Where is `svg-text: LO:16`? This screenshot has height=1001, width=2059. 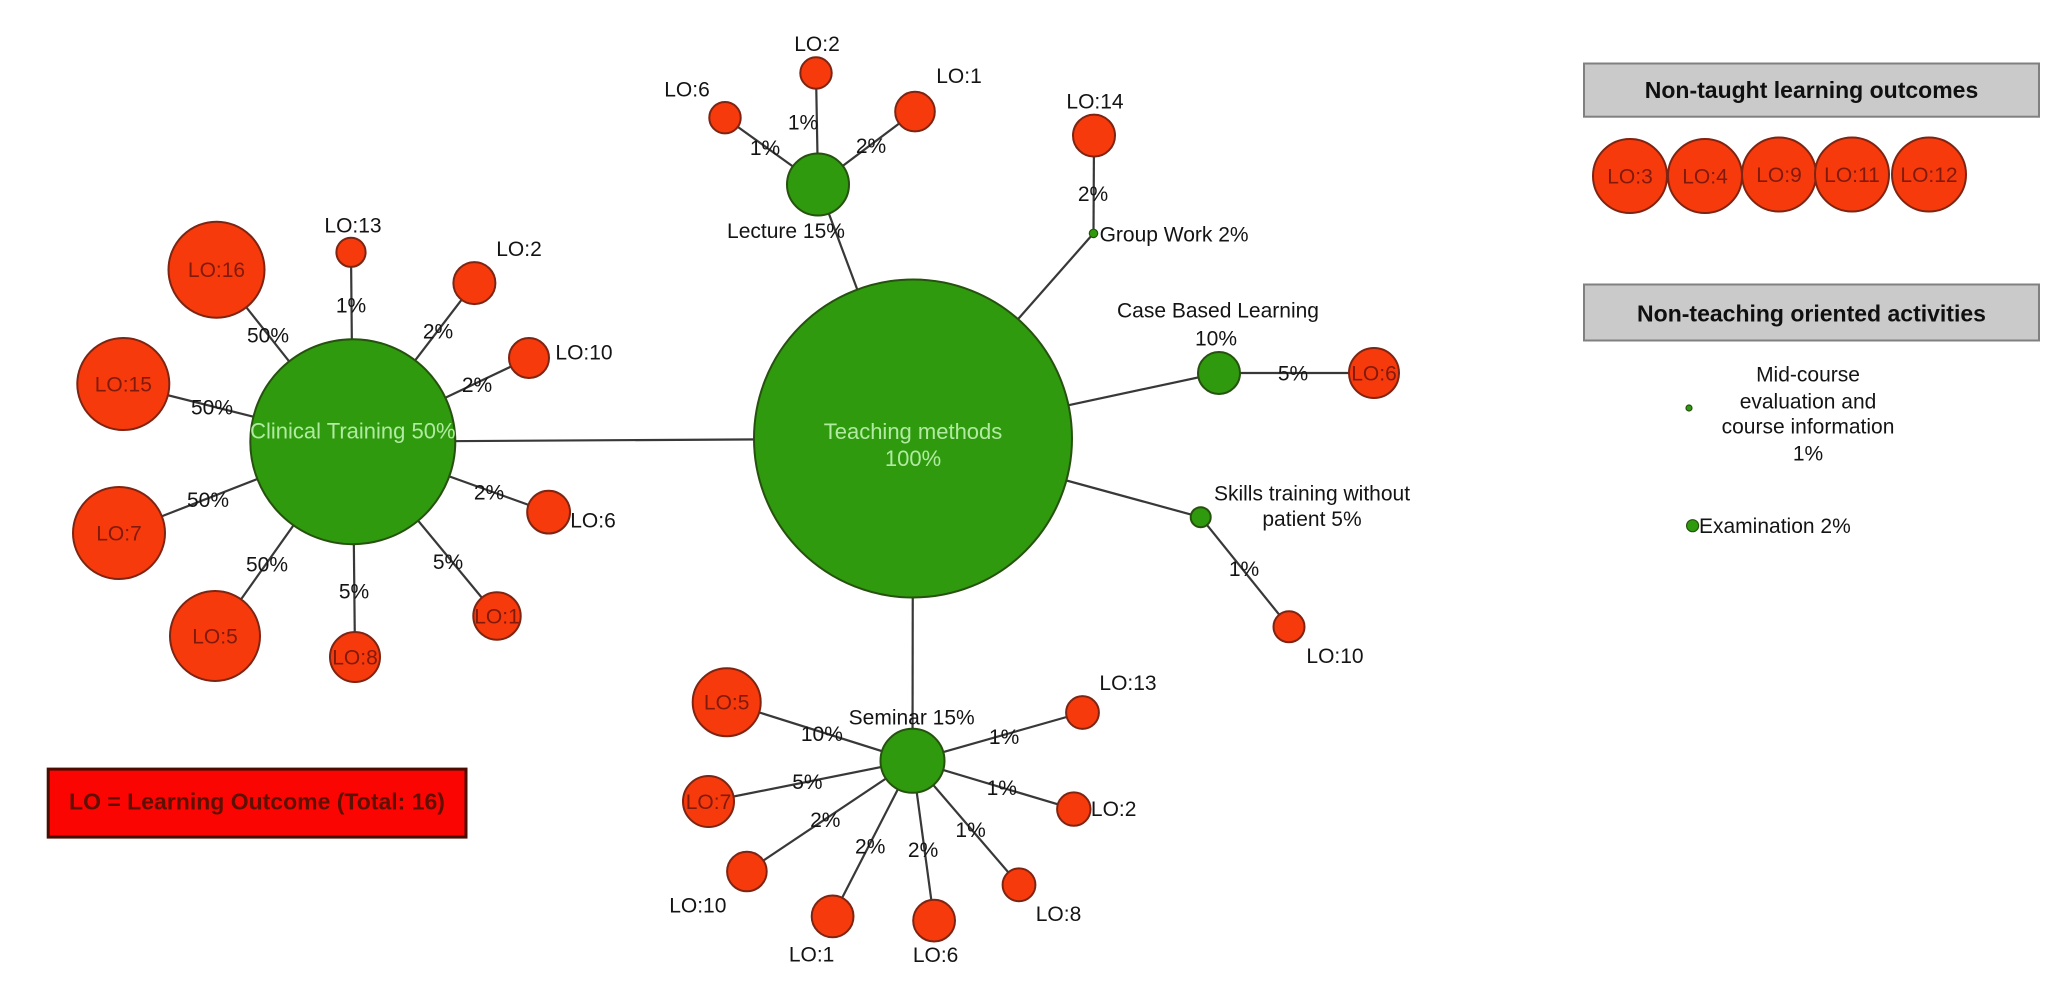
svg-text: LO:16 is located at coordinates (216, 270).